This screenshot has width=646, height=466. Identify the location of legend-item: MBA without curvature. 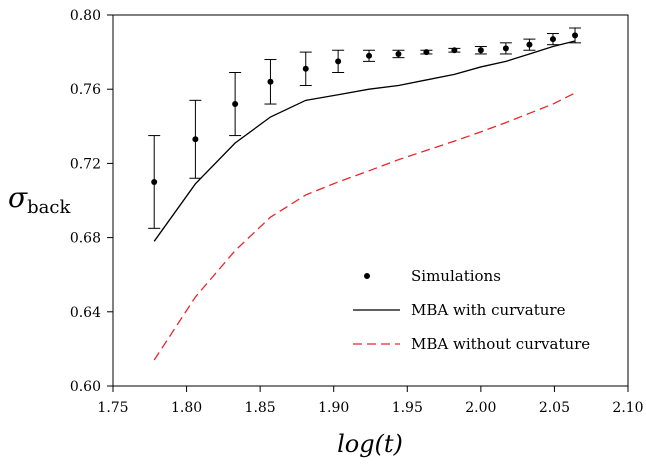
(471, 344).